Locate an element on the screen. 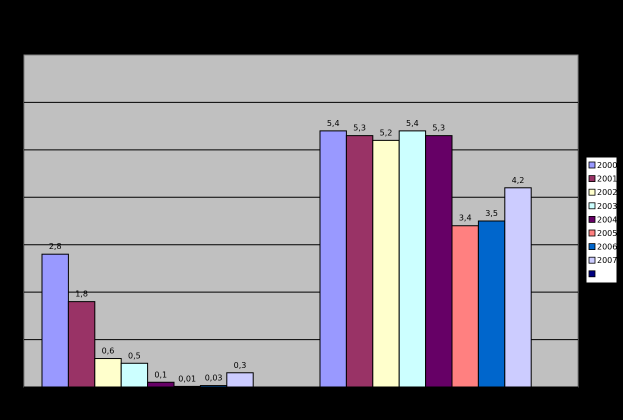  legend-label-2007: 2007 is located at coordinates (607, 260).